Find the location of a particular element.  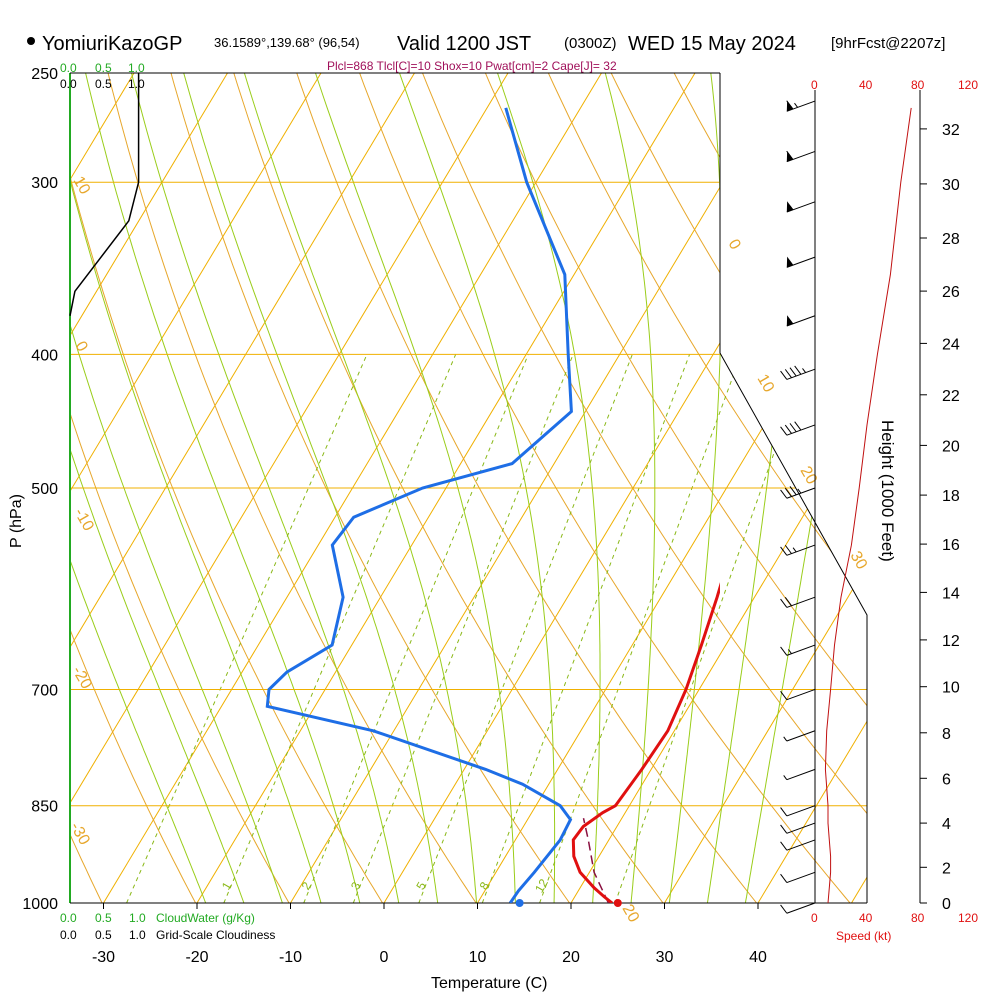

cloud-water-tick-05-bottom: 0.5 is located at coordinates (103, 918).